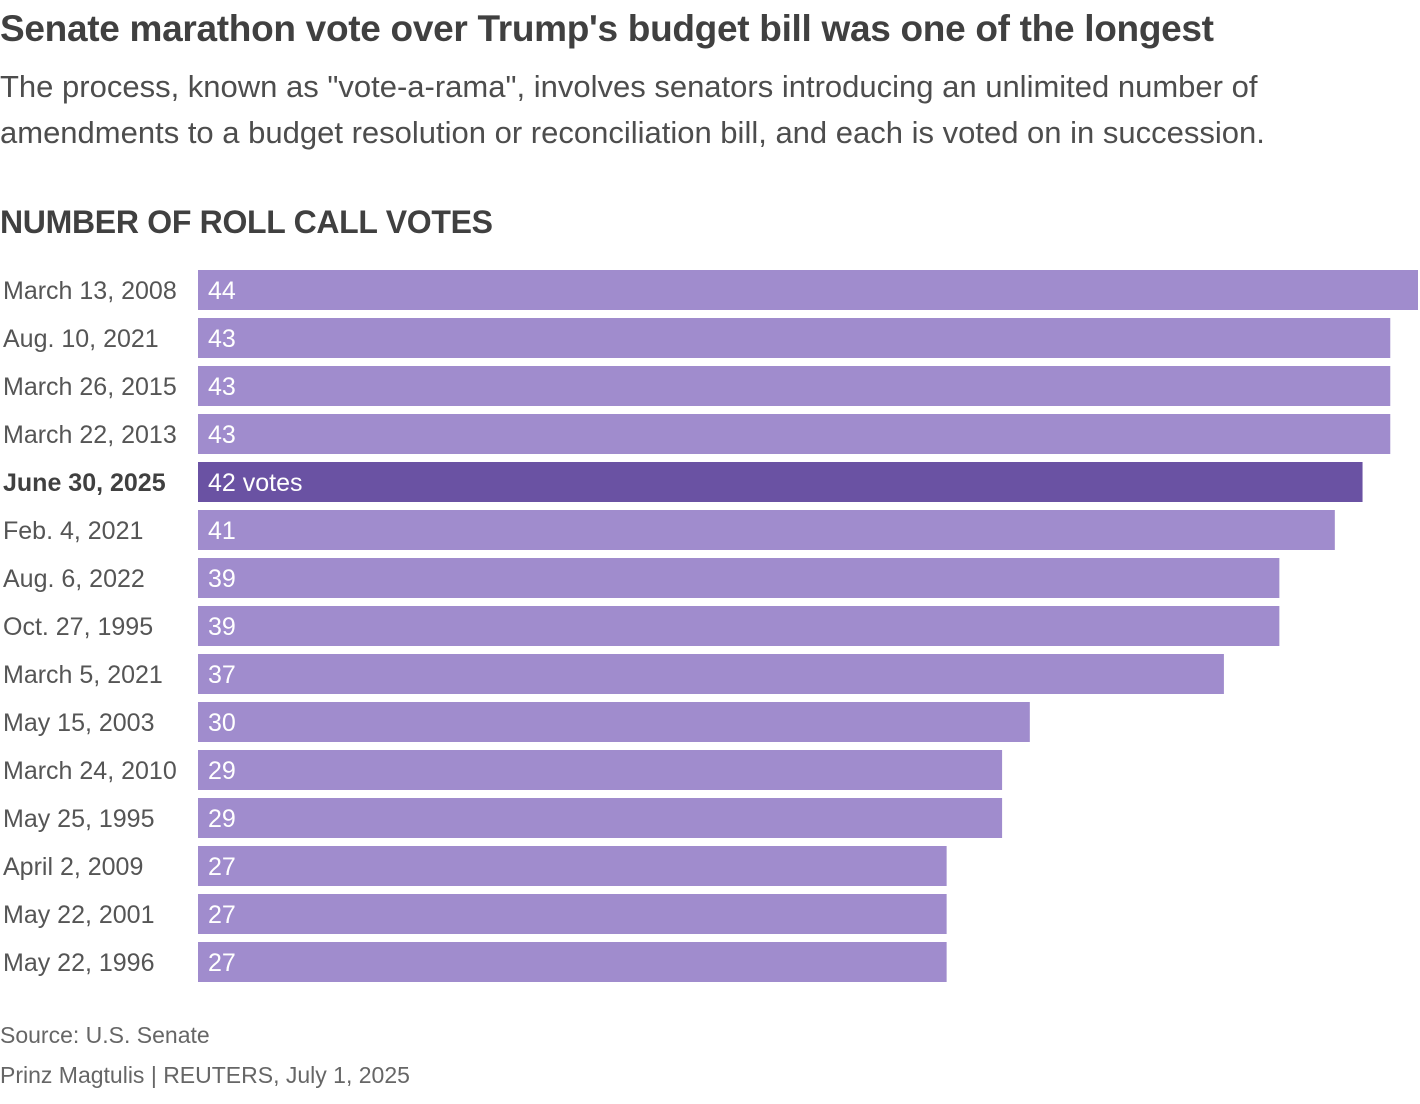 The width and height of the screenshot is (1420, 1104). Describe the element at coordinates (79, 963) in the screenshot. I see `category-label: May 22, 1996` at that location.